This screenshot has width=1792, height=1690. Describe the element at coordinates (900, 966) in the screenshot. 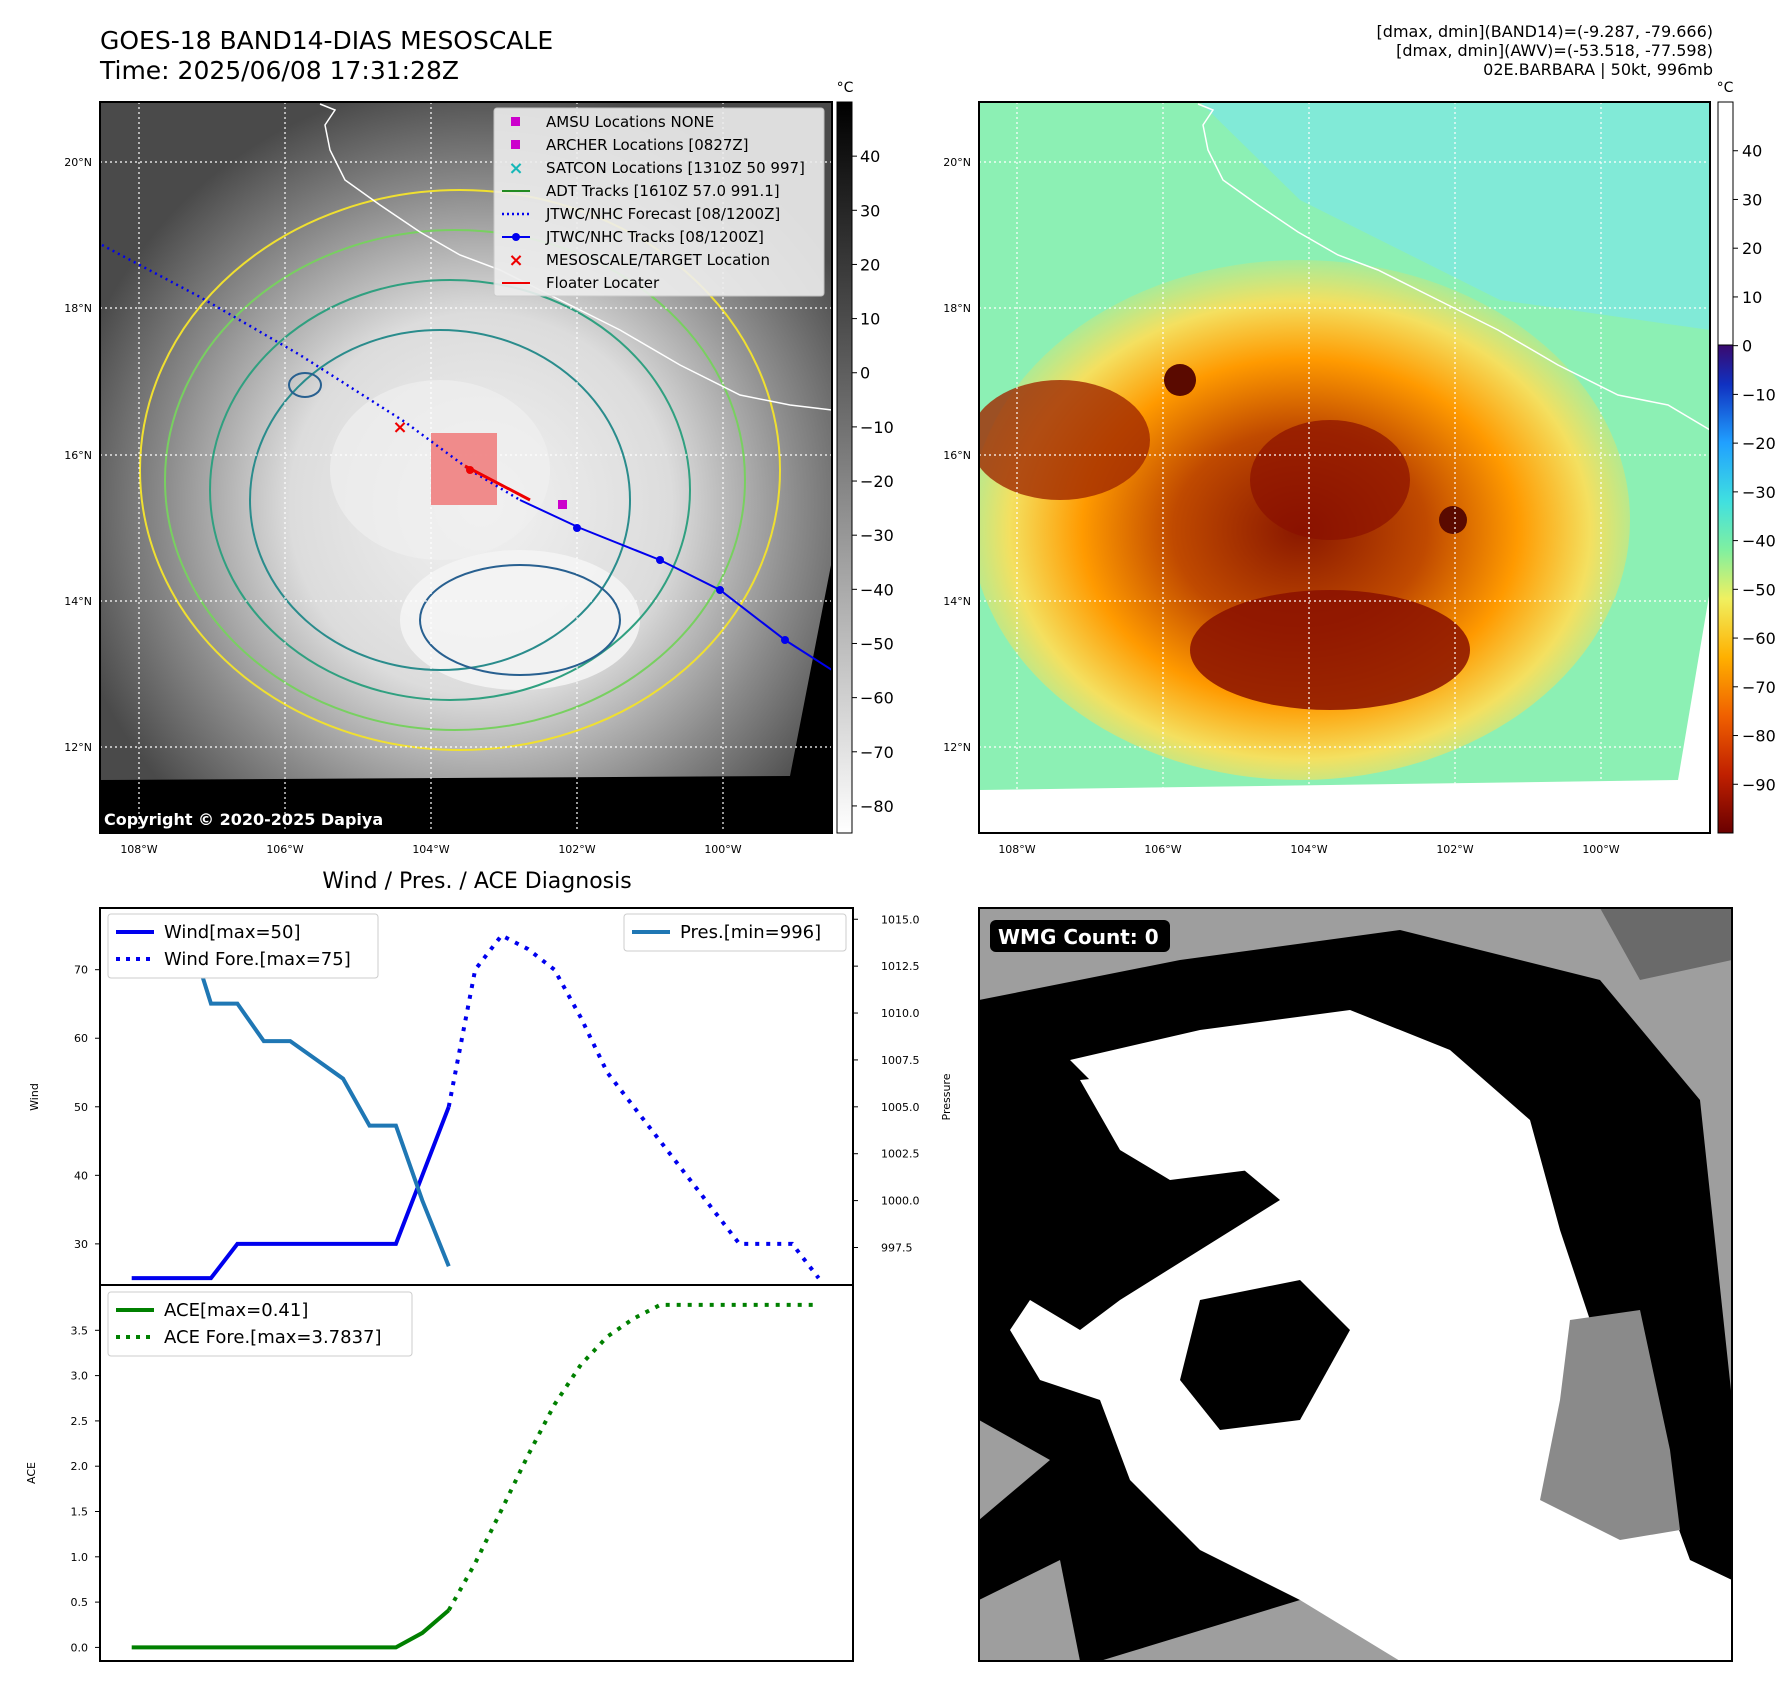

I see `y2-tick-label: 1012.5` at that location.